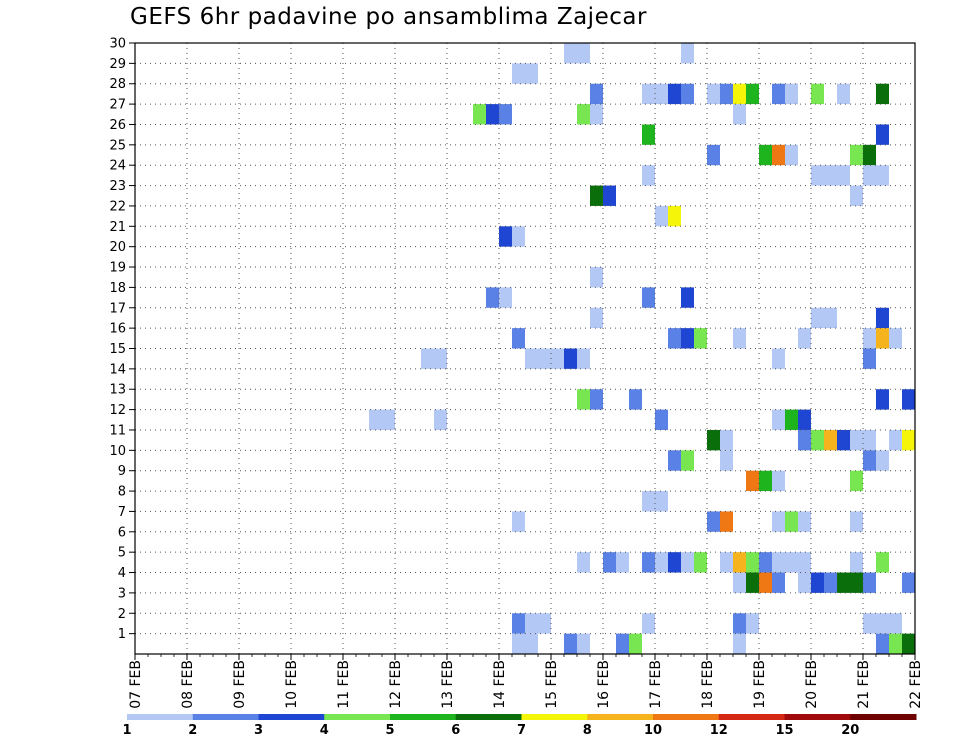 The image size is (960, 742). Describe the element at coordinates (117, 390) in the screenshot. I see `y-tick-label: 13` at that location.